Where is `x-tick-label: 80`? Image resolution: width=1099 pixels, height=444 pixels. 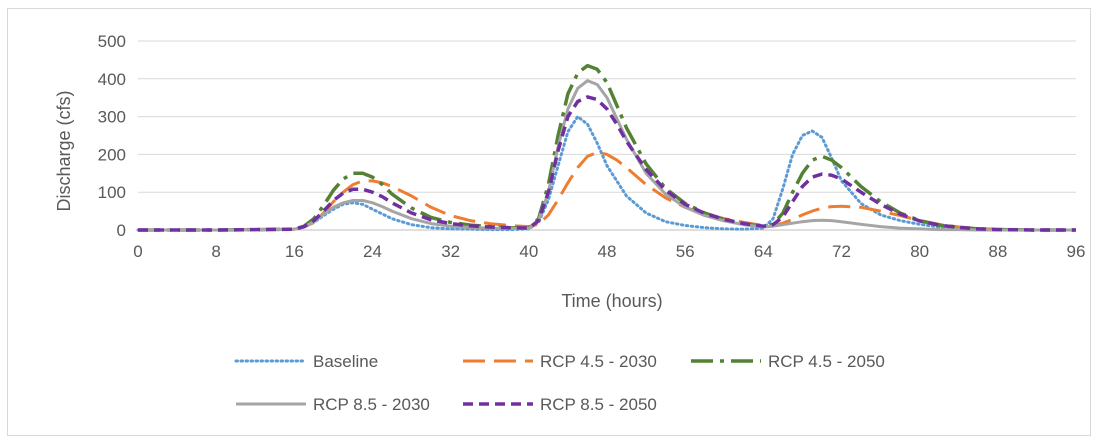
x-tick-label: 80 is located at coordinates (919, 251).